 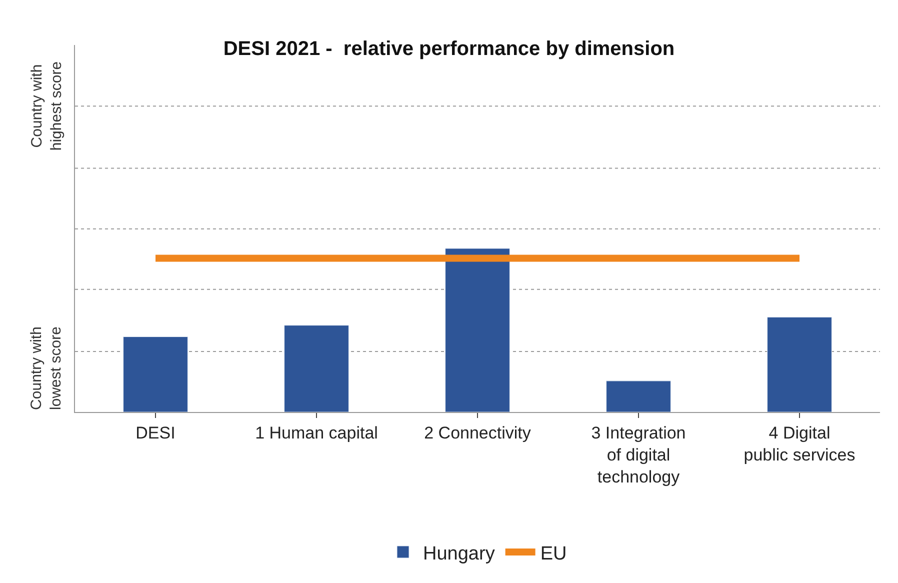 I want to click on x-tick-label: 3 Integration of digital technology, so click(x=638, y=455).